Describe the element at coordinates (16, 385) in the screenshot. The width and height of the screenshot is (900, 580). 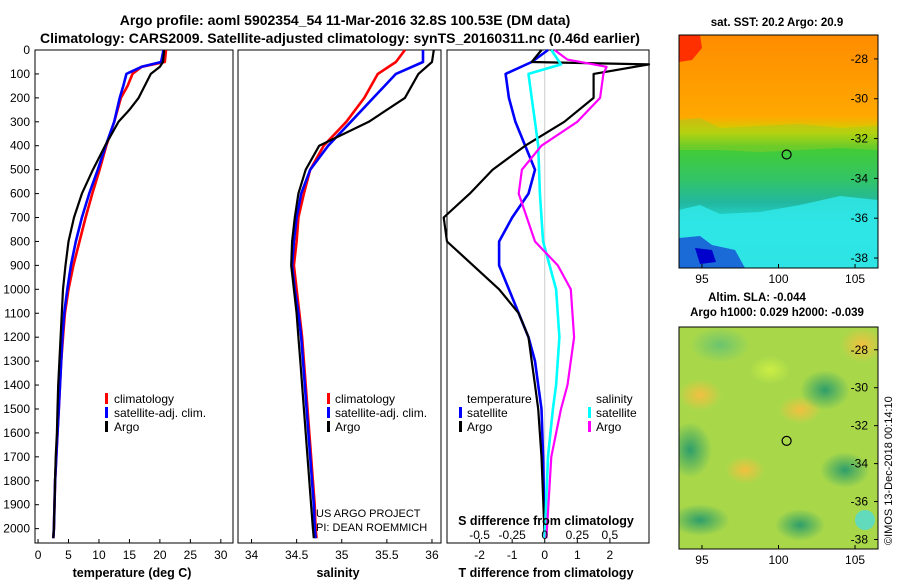
I see `y-tick-label: 1400` at that location.